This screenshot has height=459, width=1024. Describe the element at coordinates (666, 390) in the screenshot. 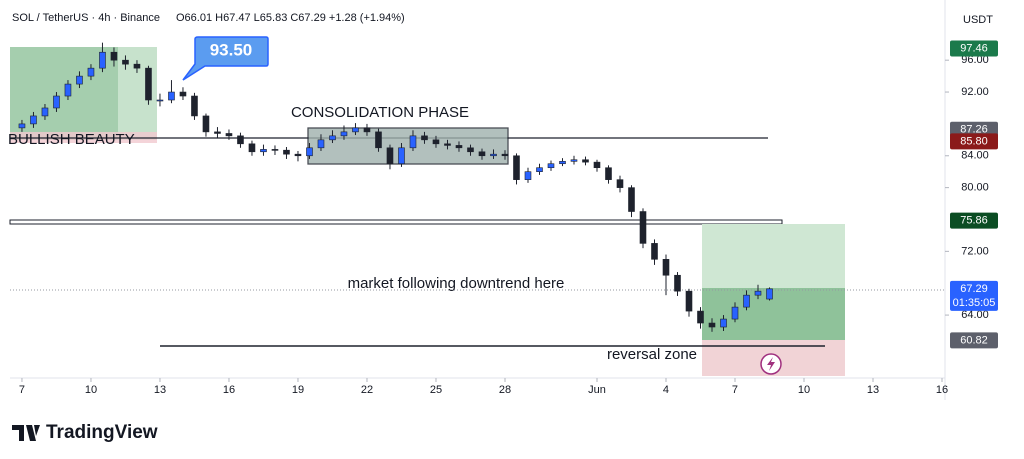

I see `x-tick-label: 4` at that location.